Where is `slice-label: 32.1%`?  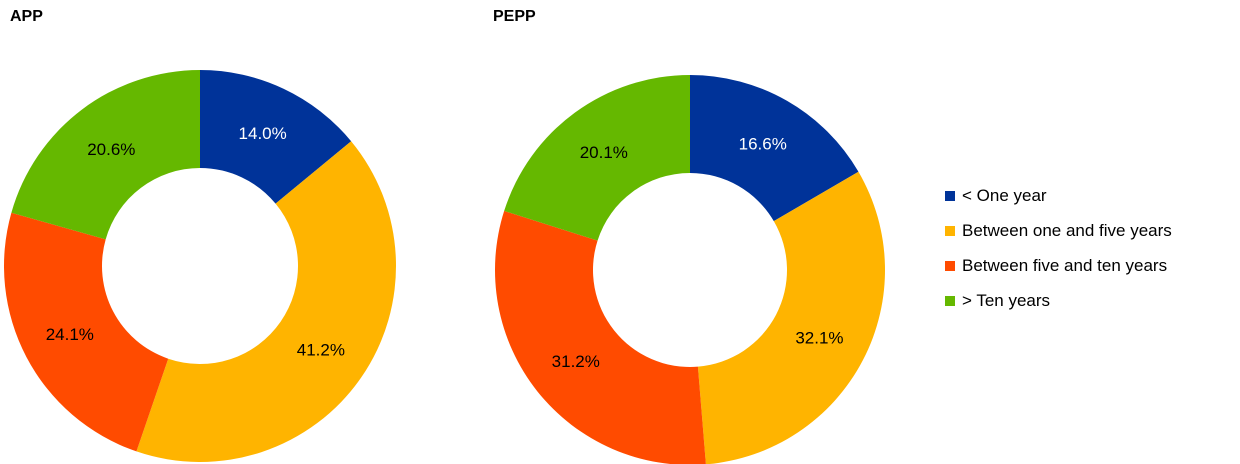
slice-label: 32.1% is located at coordinates (819, 338).